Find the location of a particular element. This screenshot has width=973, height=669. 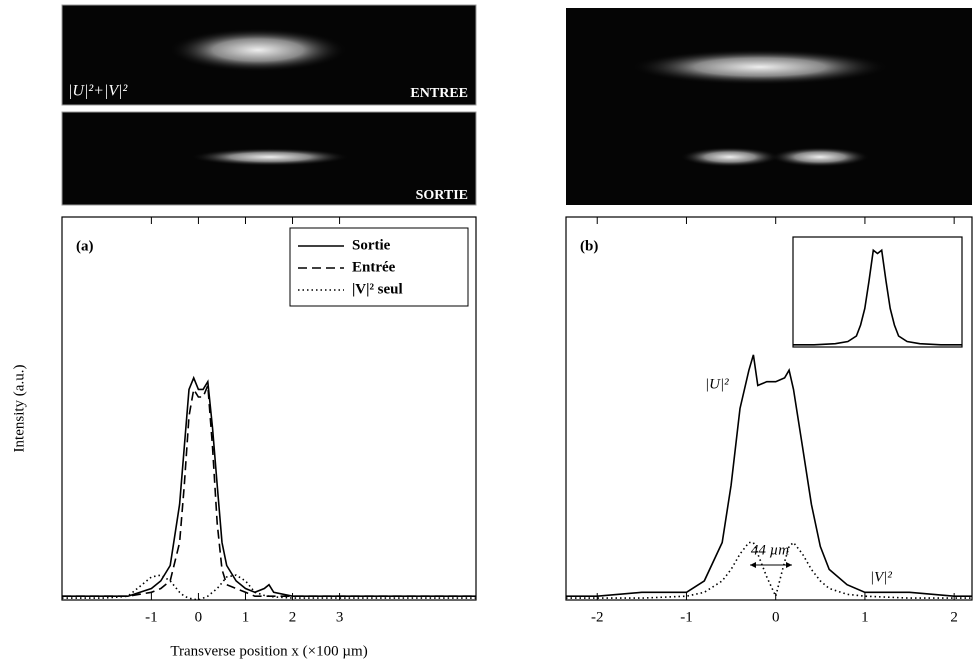

annotation: |U|² is located at coordinates (717, 384).